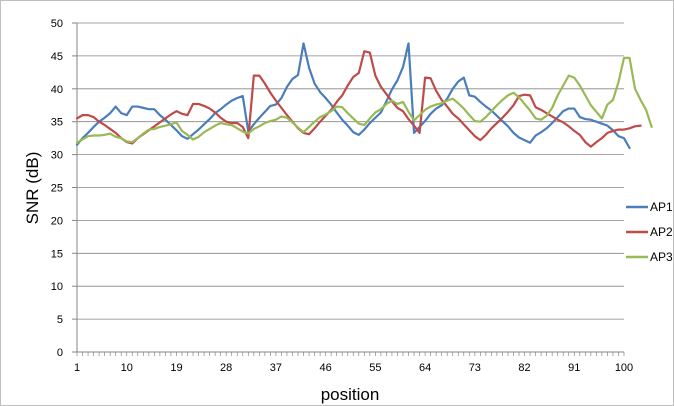 This screenshot has width=674, height=406. Describe the element at coordinates (574, 368) in the screenshot. I see `x-tick-label-91: 91` at that location.